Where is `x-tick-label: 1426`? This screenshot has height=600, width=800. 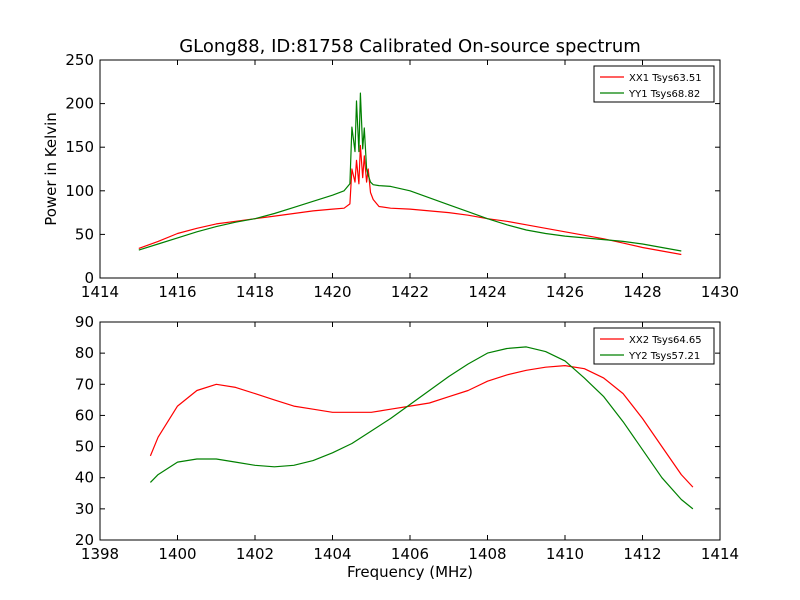 x-tick-label: 1426 is located at coordinates (565, 292).